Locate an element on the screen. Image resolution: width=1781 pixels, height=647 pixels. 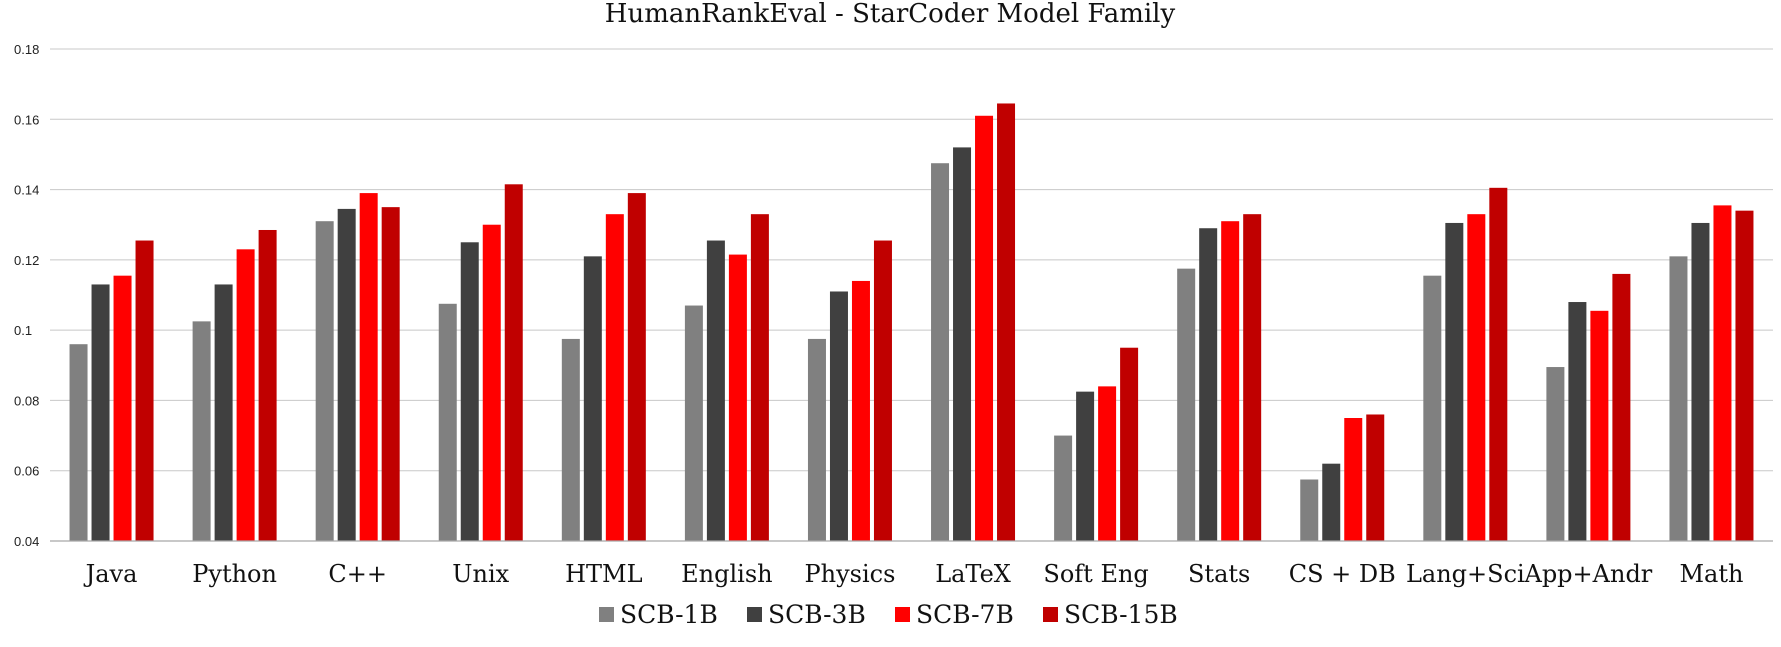
y-axis-ticks: 0.04 0.06 0.08 0.1 0.12 0.14 0.16 0.18 is located at coordinates (26, 295).